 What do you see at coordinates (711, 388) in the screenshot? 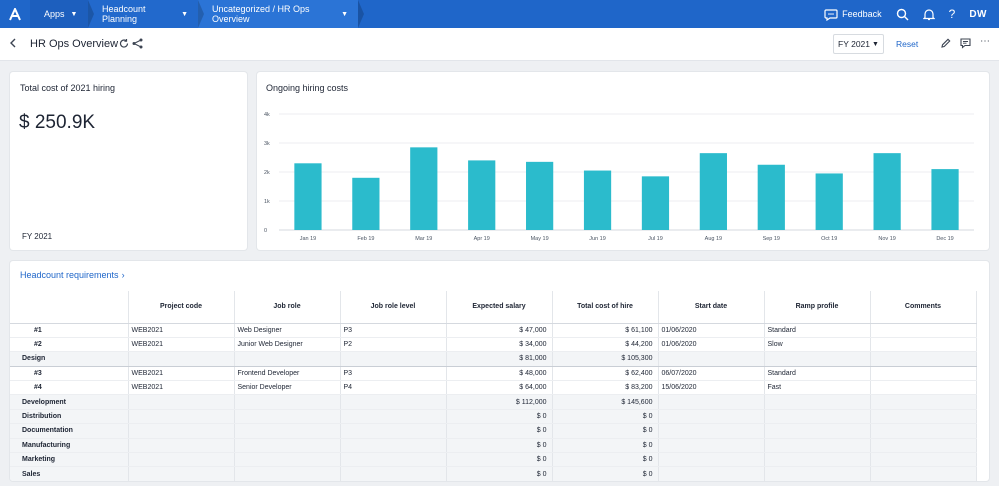
I see `table-cell: 15/06/2020` at bounding box center [711, 388].